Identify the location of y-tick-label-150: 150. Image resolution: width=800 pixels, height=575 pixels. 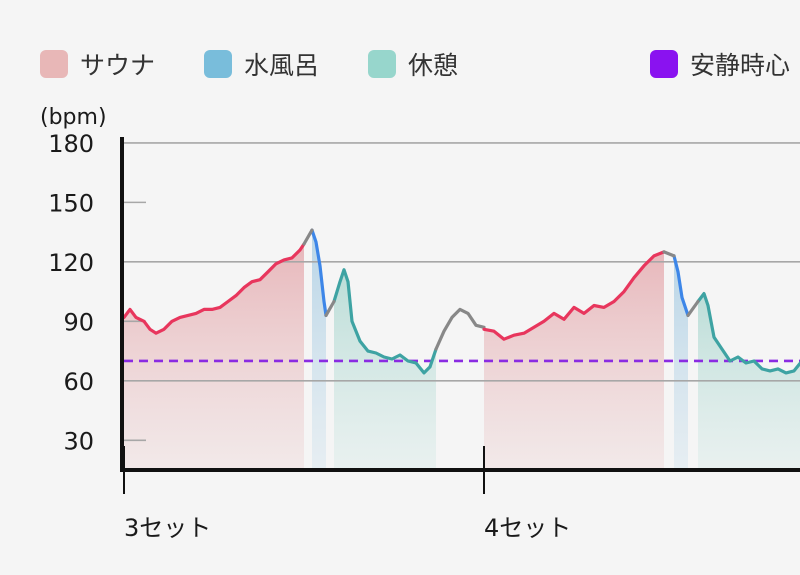
(71, 203).